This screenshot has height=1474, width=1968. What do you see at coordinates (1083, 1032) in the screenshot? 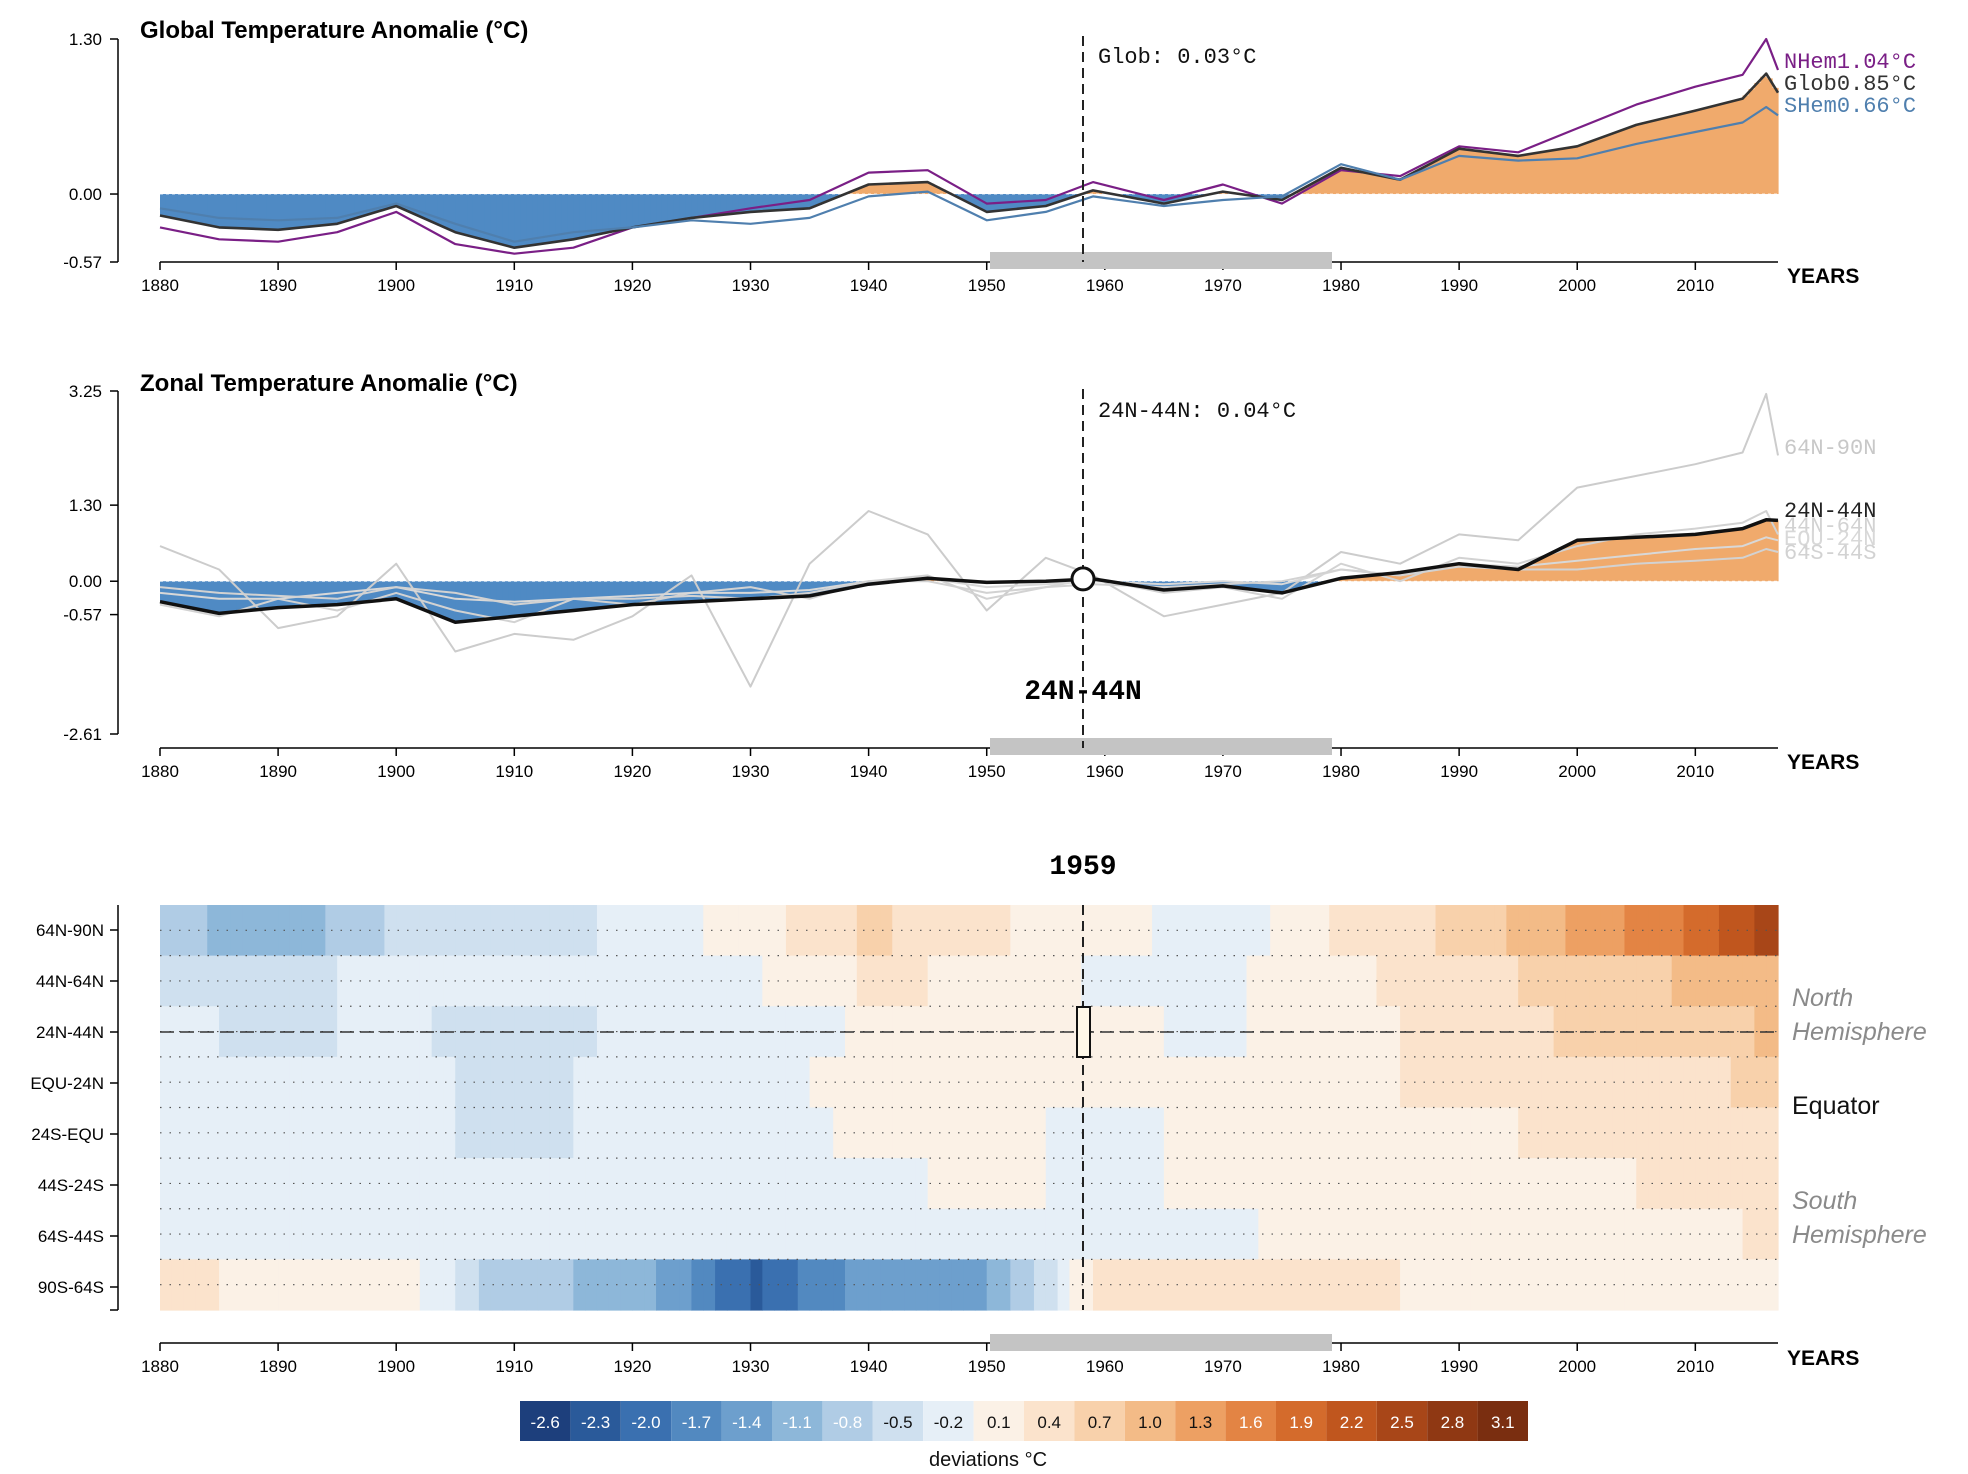
I see `heatmap-selected-cell` at bounding box center [1083, 1032].